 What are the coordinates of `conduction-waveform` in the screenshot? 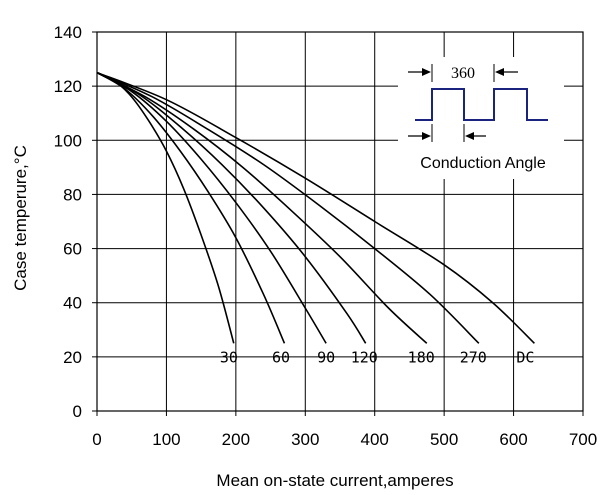 It's located at (481, 104).